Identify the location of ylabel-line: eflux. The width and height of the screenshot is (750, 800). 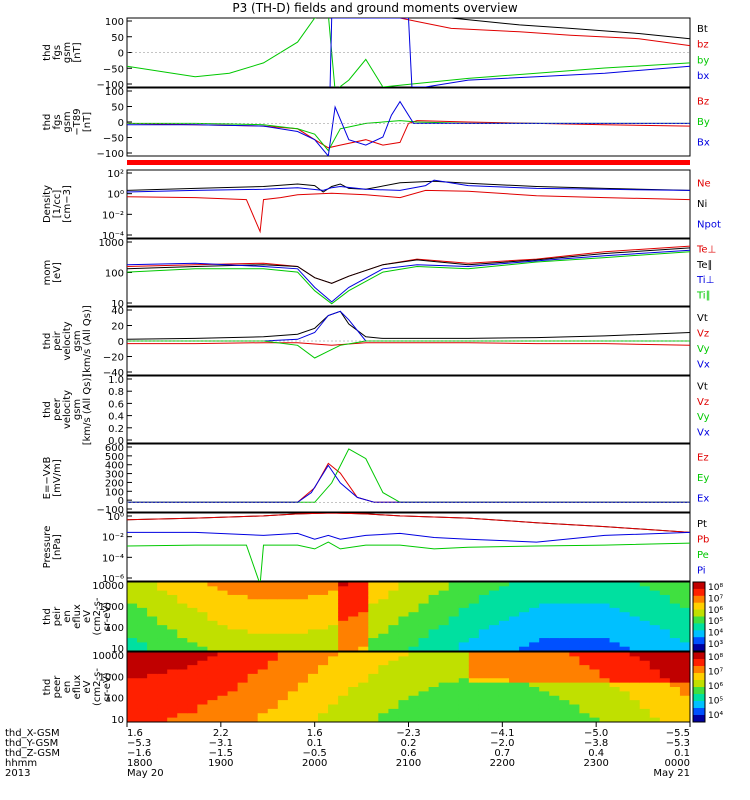
(77, 616).